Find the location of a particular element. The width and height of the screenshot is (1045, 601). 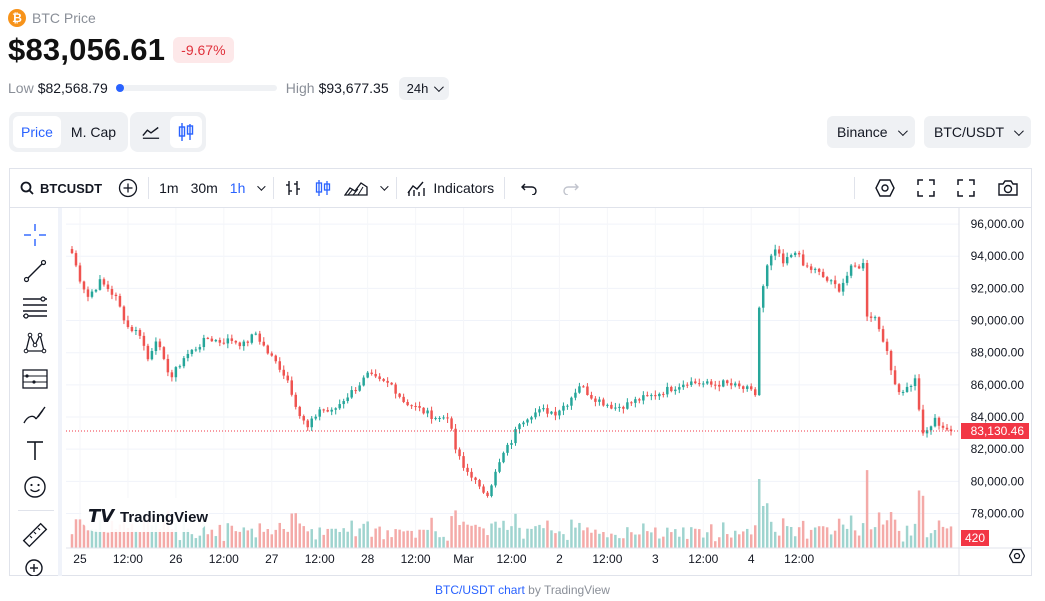

pair-dropdown: BTC/USDT is located at coordinates (977, 132).